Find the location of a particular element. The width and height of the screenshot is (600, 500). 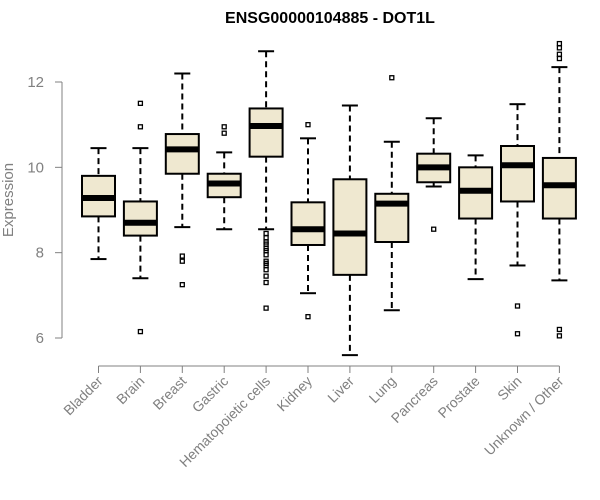

x-tick-label: Skin is located at coordinates (509, 388).